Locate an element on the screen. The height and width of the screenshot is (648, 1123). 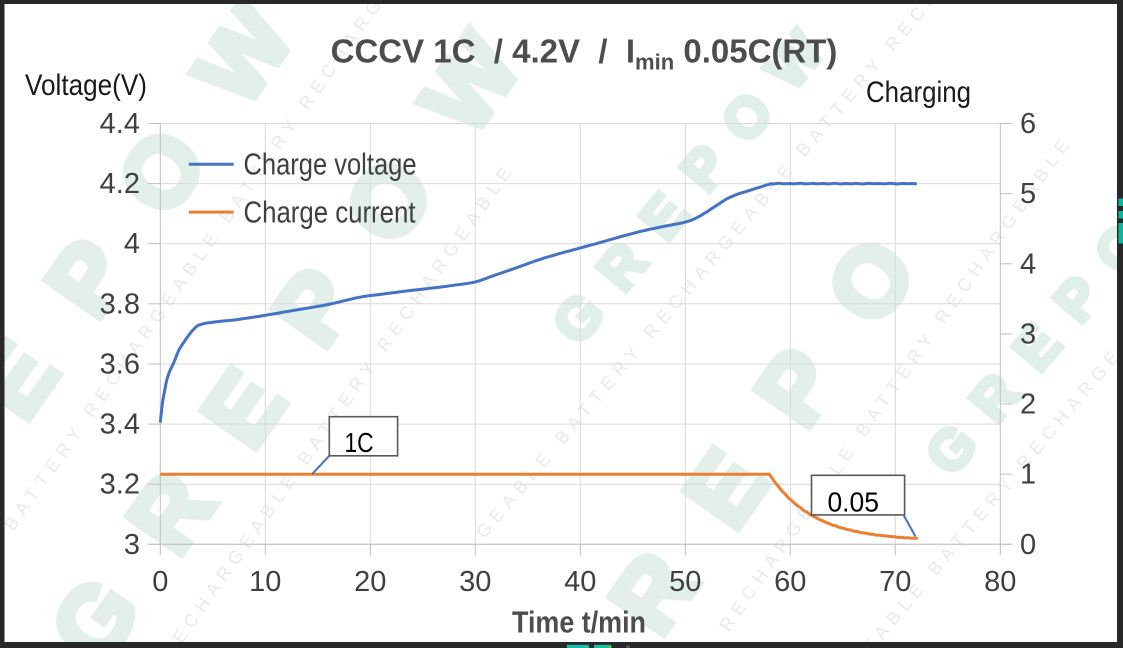
svg-text: 50 is located at coordinates (685, 582).